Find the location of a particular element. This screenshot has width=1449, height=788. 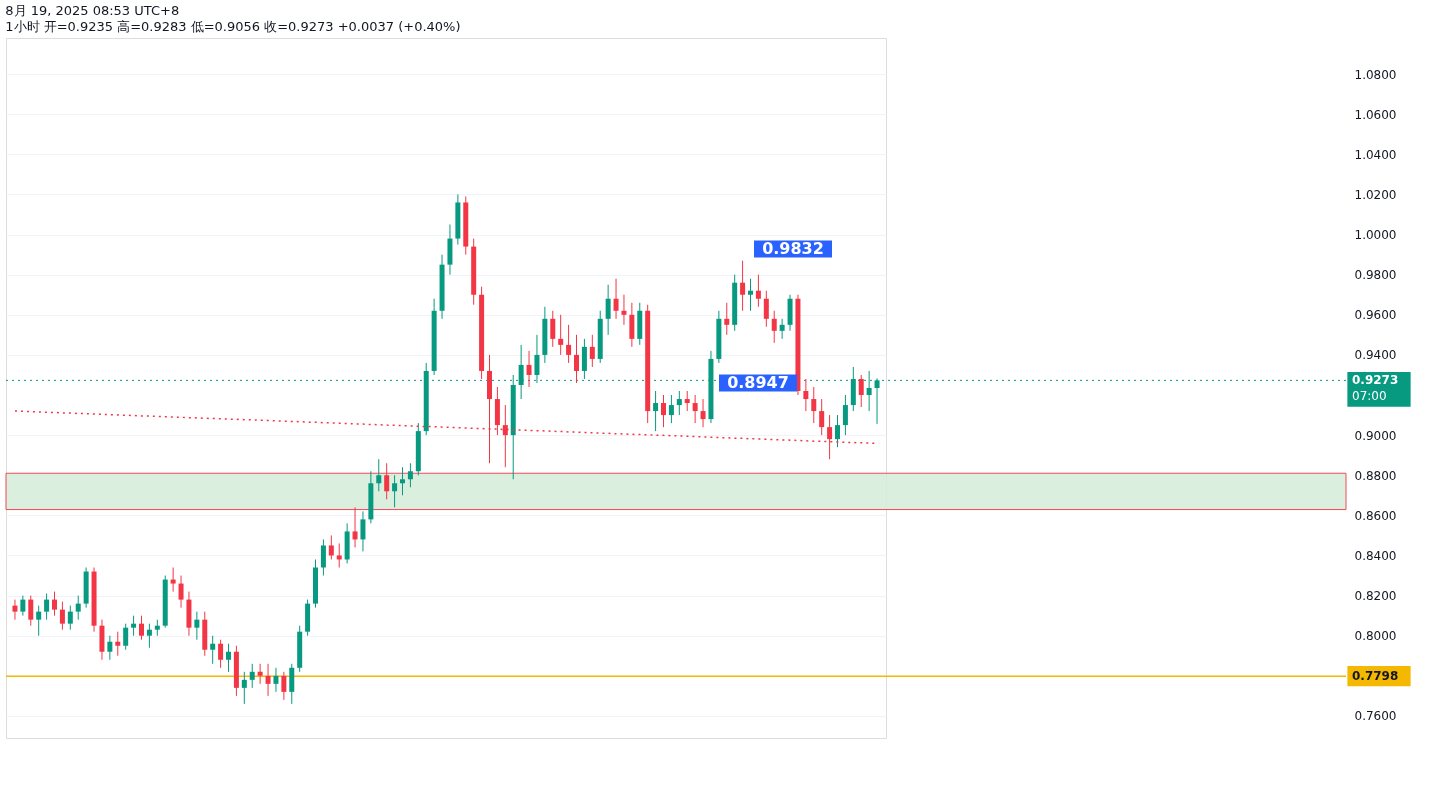

y-tick-label: 0.8400 is located at coordinates (1375, 555).